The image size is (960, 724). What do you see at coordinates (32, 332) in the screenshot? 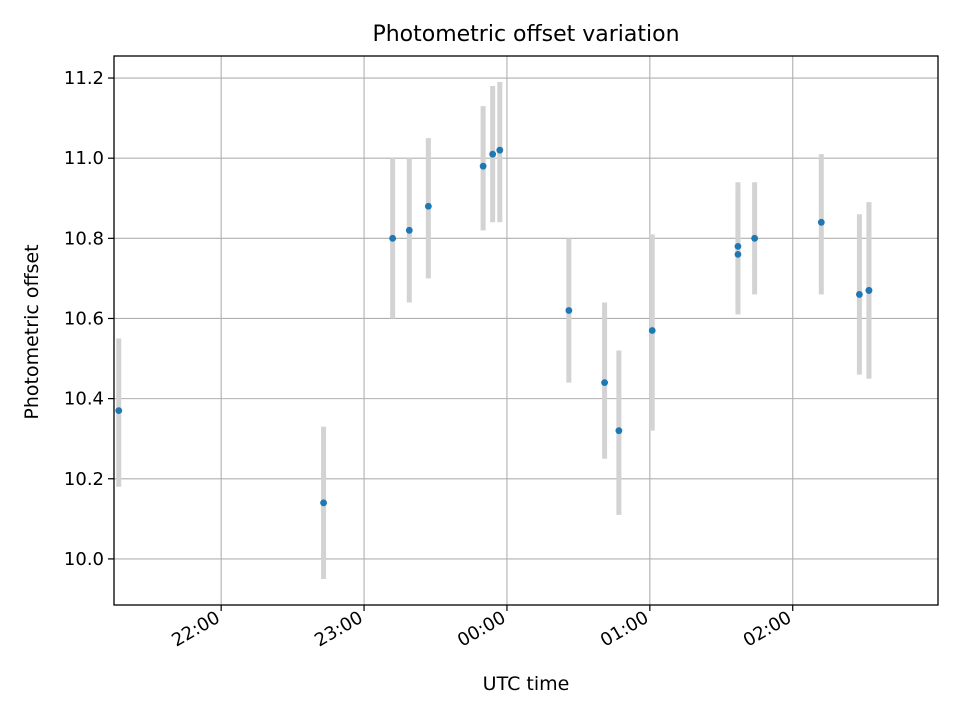
I see `y-axis-label: Photometric offset` at bounding box center [32, 332].